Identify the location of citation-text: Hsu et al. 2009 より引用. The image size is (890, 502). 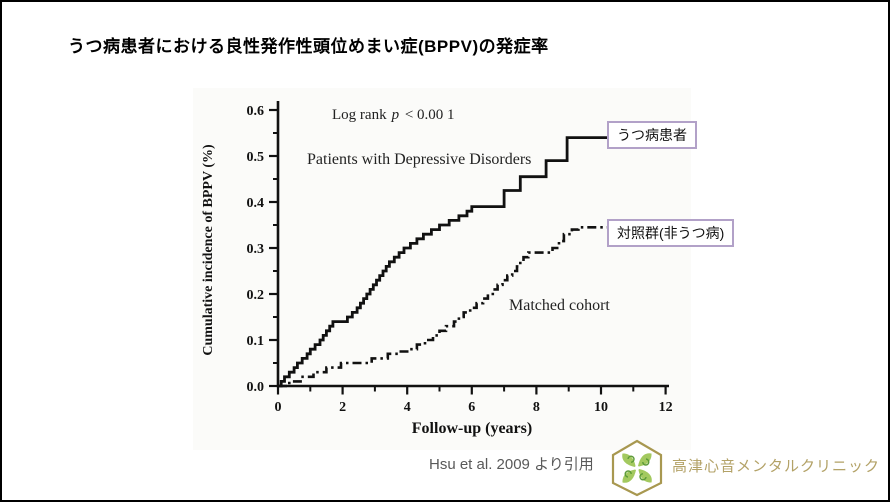
(511, 464).